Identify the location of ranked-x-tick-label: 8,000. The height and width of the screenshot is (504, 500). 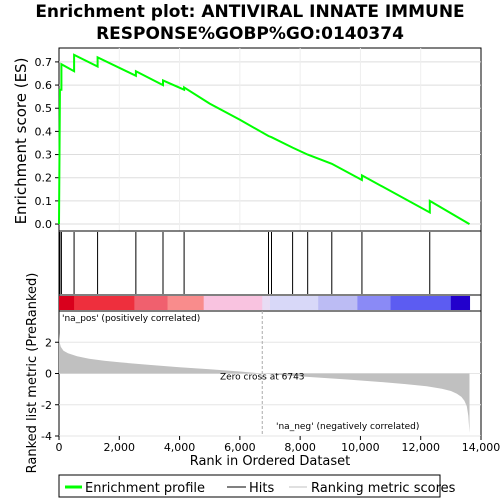
(300, 447).